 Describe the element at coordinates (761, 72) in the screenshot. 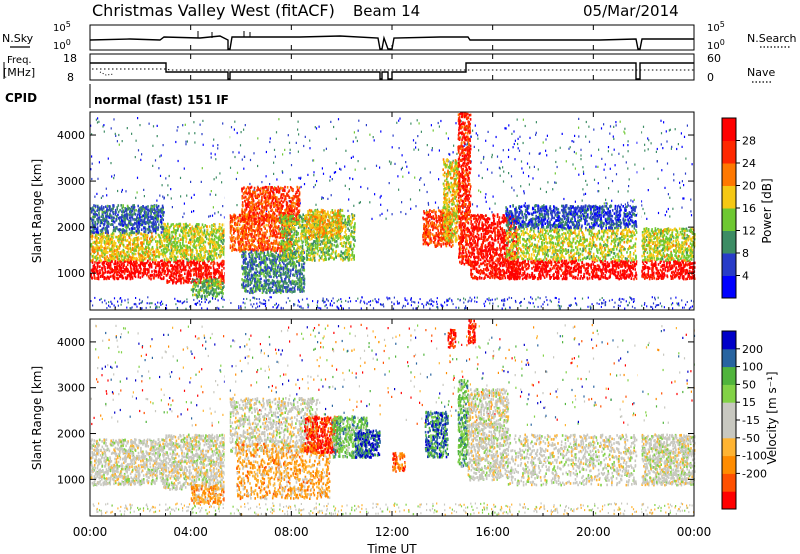

I see `nave-label: Nave` at that location.